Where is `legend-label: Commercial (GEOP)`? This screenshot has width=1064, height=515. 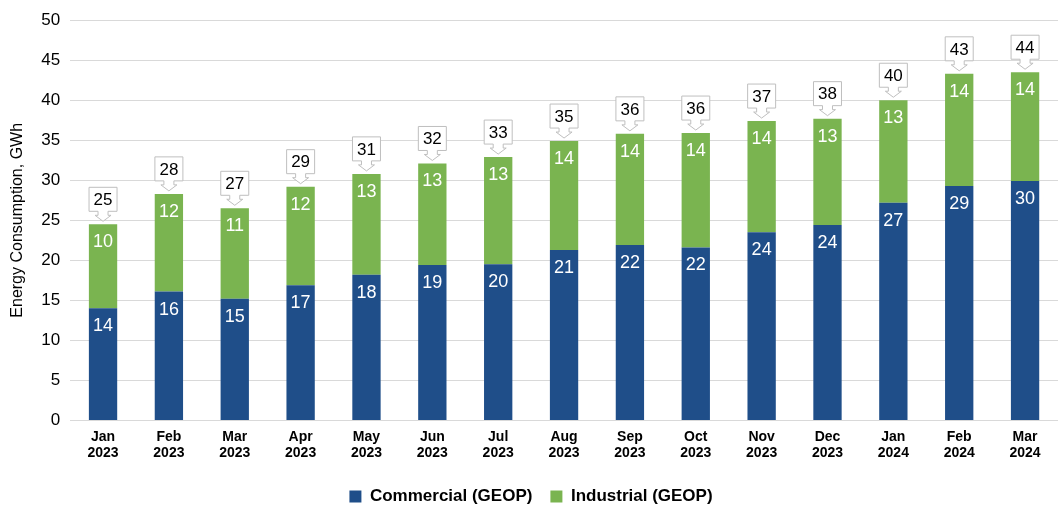 legend-label: Commercial (GEOP) is located at coordinates (451, 496).